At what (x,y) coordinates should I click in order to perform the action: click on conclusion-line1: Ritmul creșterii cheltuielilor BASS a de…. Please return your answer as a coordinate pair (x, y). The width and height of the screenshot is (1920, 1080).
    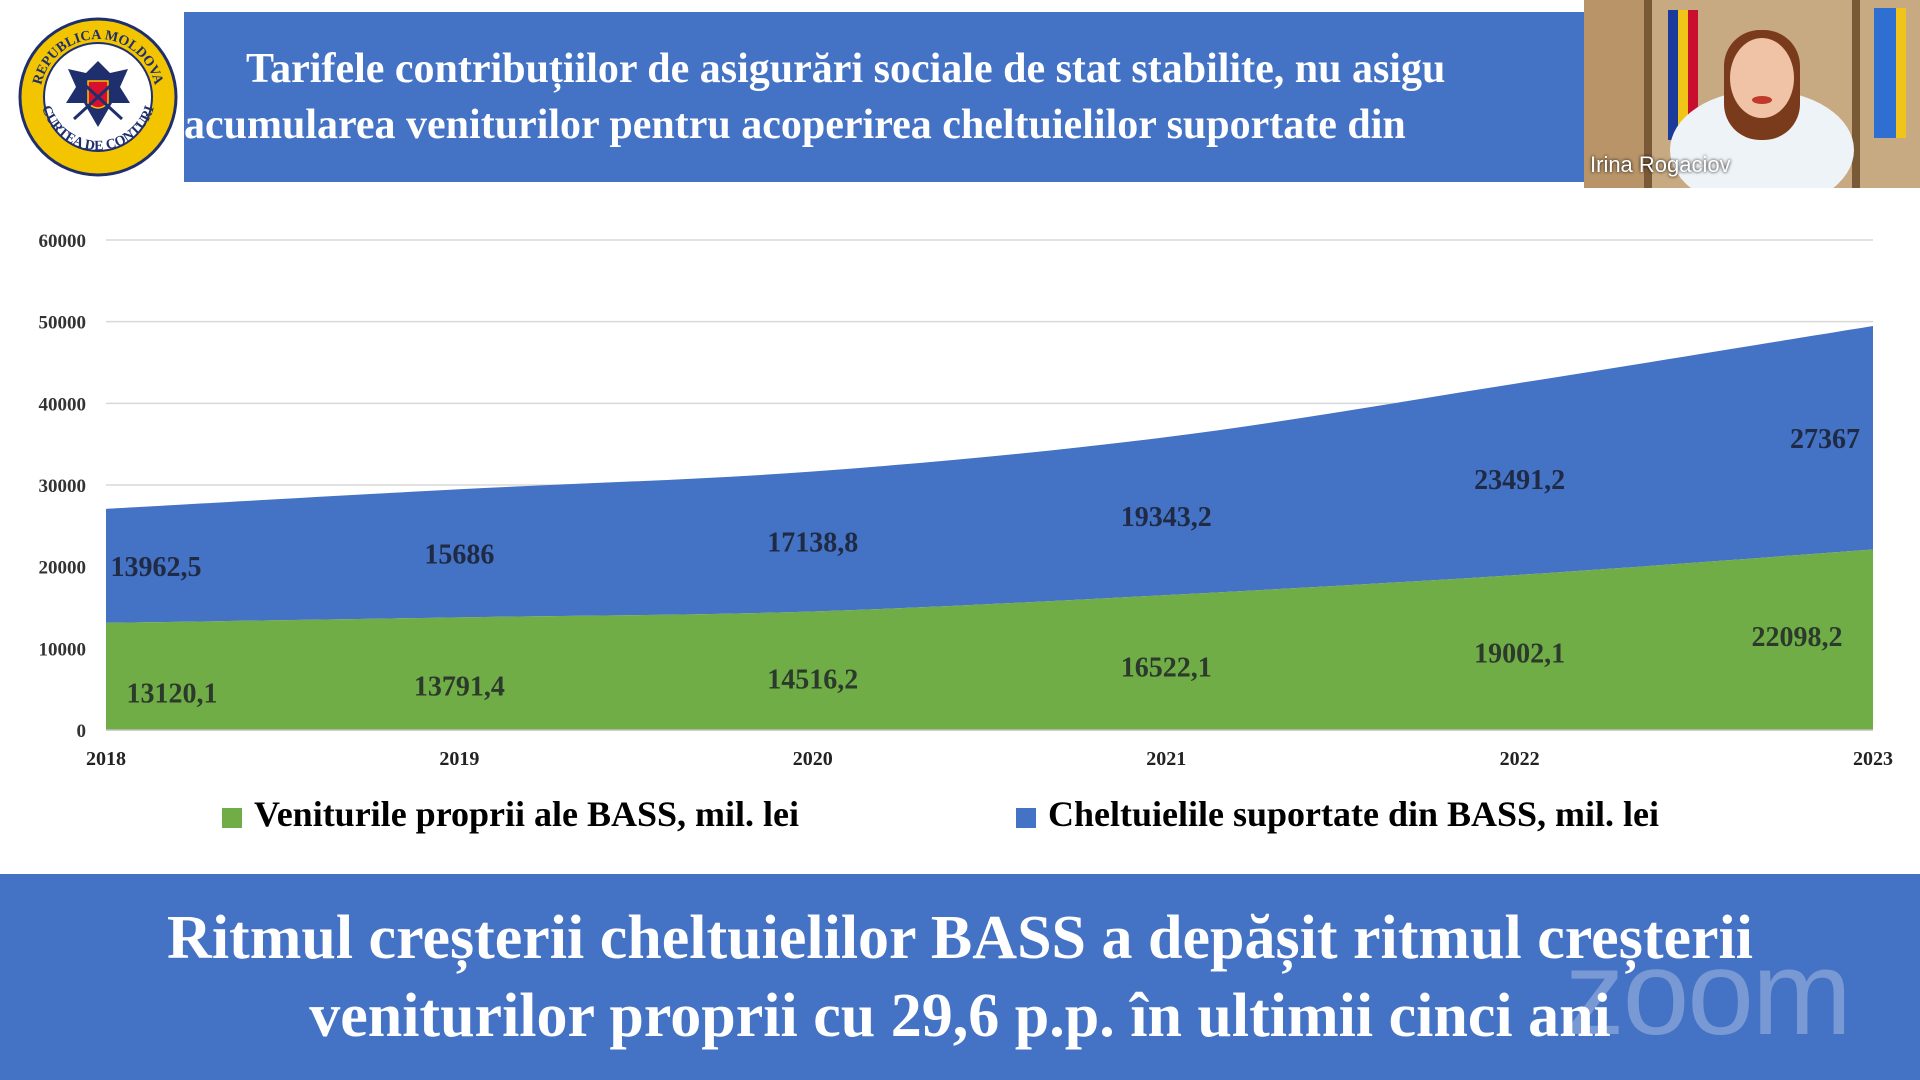
    Looking at the image, I should click on (960, 938).